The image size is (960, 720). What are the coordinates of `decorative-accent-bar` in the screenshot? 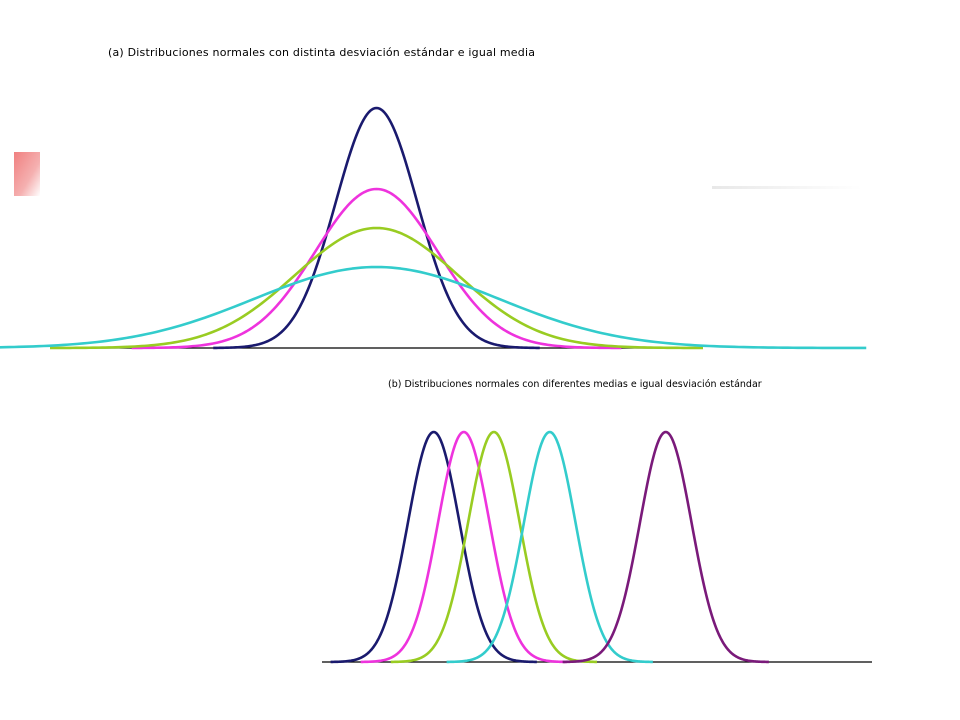 It's located at (27, 174).